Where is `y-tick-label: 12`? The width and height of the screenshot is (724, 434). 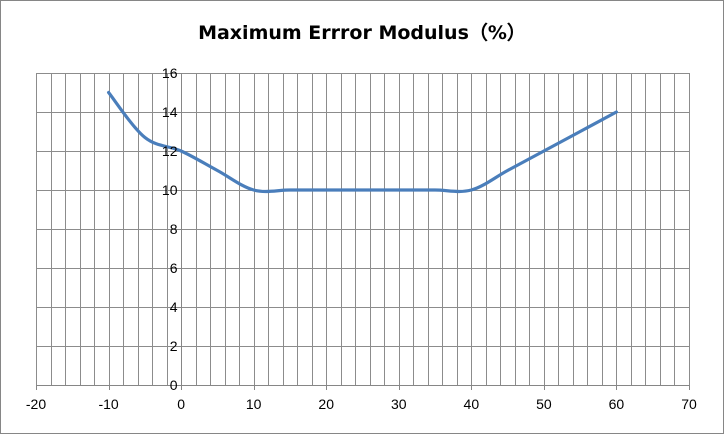
y-tick-label: 12 is located at coordinates (170, 151).